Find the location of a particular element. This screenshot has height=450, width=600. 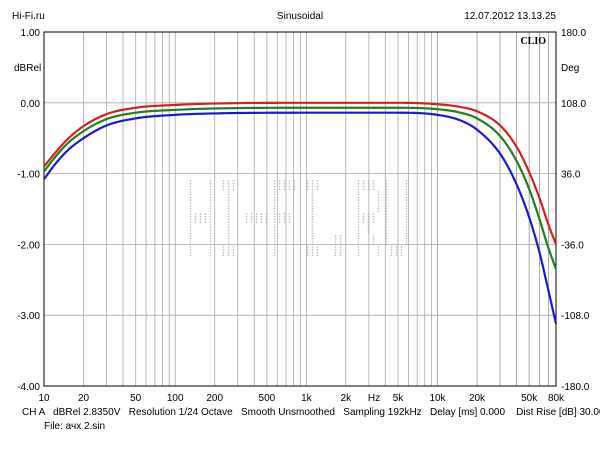

header-datetime: 12.07.2012 13.13.25 is located at coordinates (510, 16).